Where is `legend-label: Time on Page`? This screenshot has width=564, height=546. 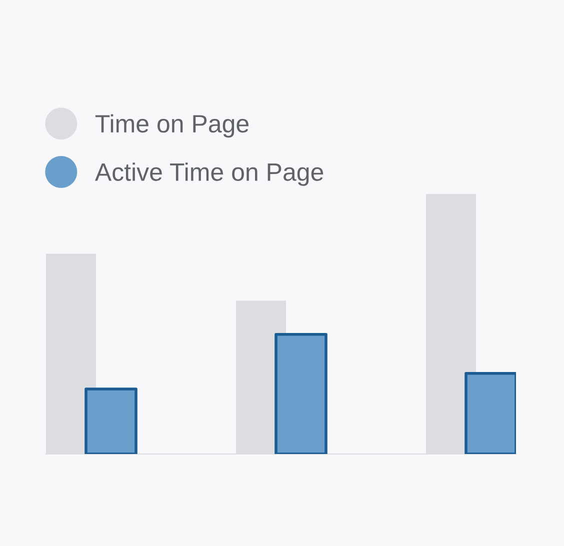 legend-label: Time on Page is located at coordinates (171, 126).